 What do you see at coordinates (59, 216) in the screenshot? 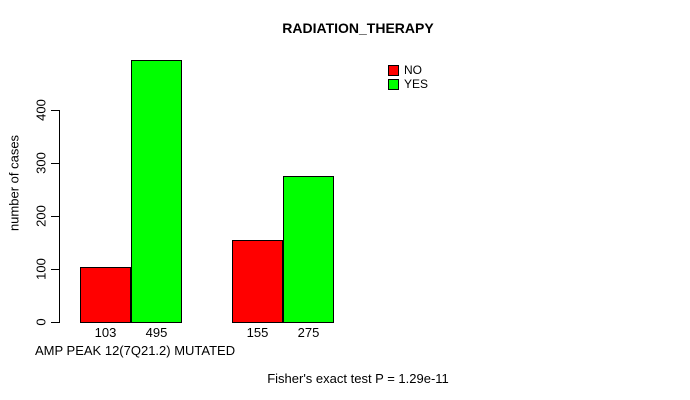
I see `y-axis-line` at bounding box center [59, 216].